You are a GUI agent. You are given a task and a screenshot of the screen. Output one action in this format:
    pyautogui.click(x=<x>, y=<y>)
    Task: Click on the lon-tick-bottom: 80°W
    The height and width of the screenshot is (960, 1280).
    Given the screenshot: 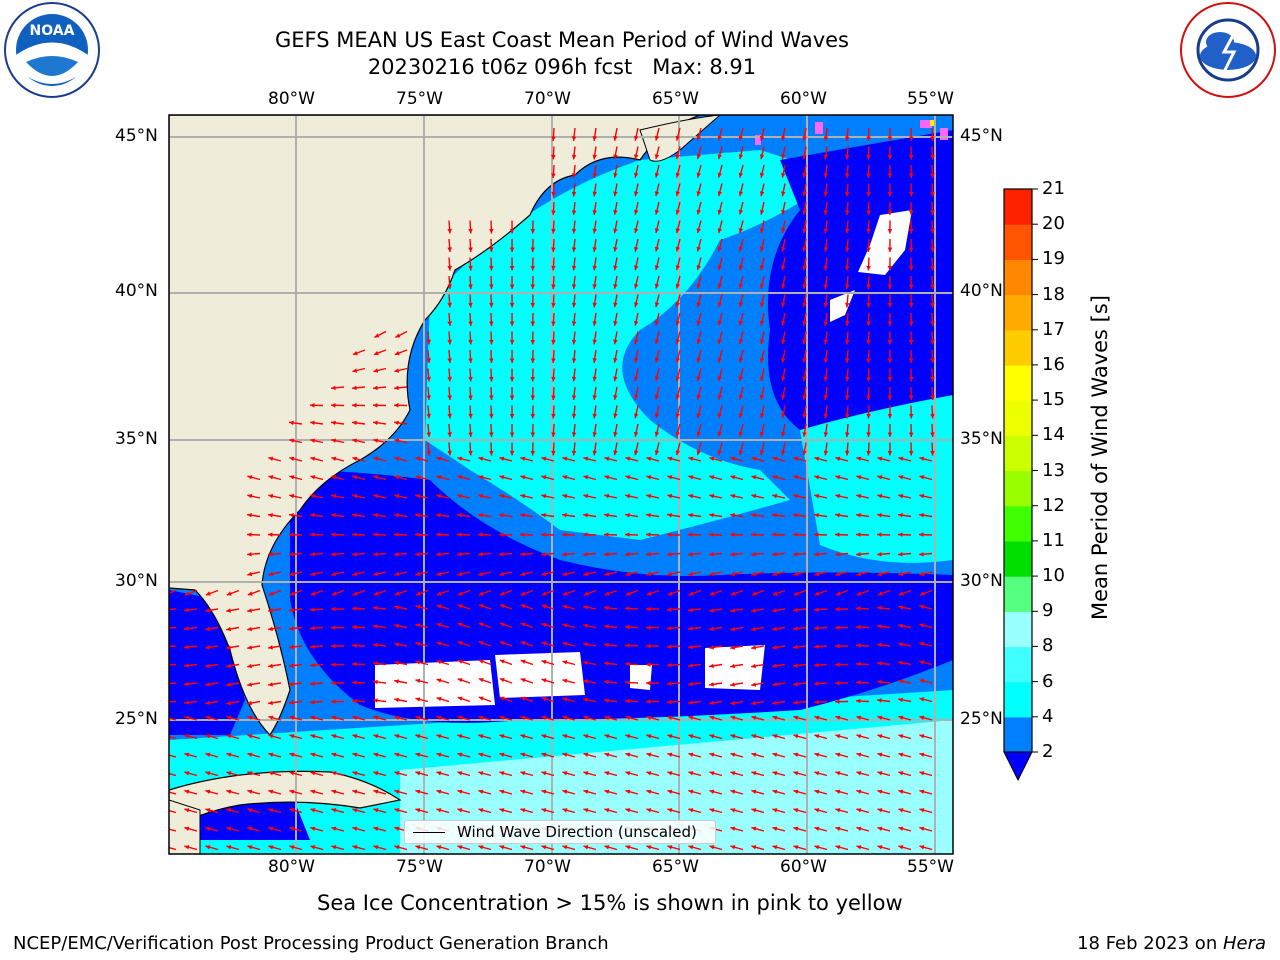 What is the action you would take?
    pyautogui.click(x=291, y=867)
    